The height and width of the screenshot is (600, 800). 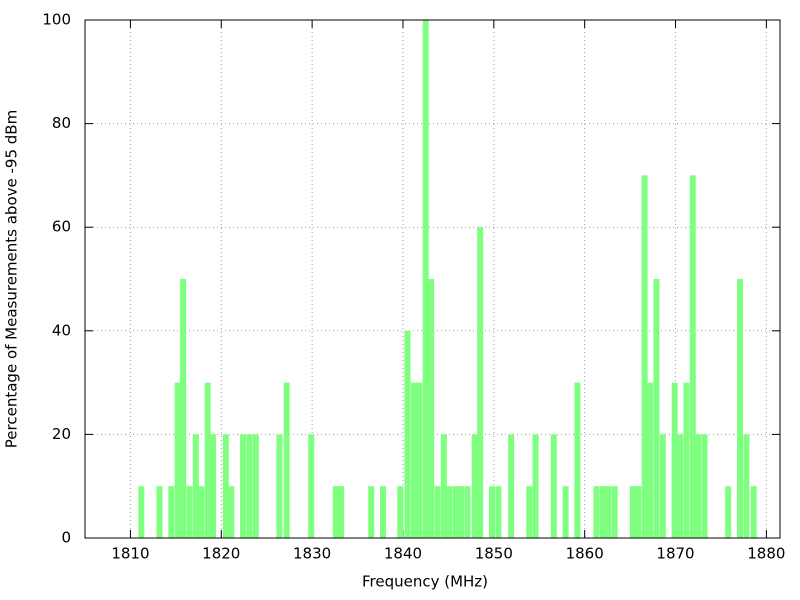 What do you see at coordinates (221, 554) in the screenshot?
I see `x-tick-label: 1820` at bounding box center [221, 554].